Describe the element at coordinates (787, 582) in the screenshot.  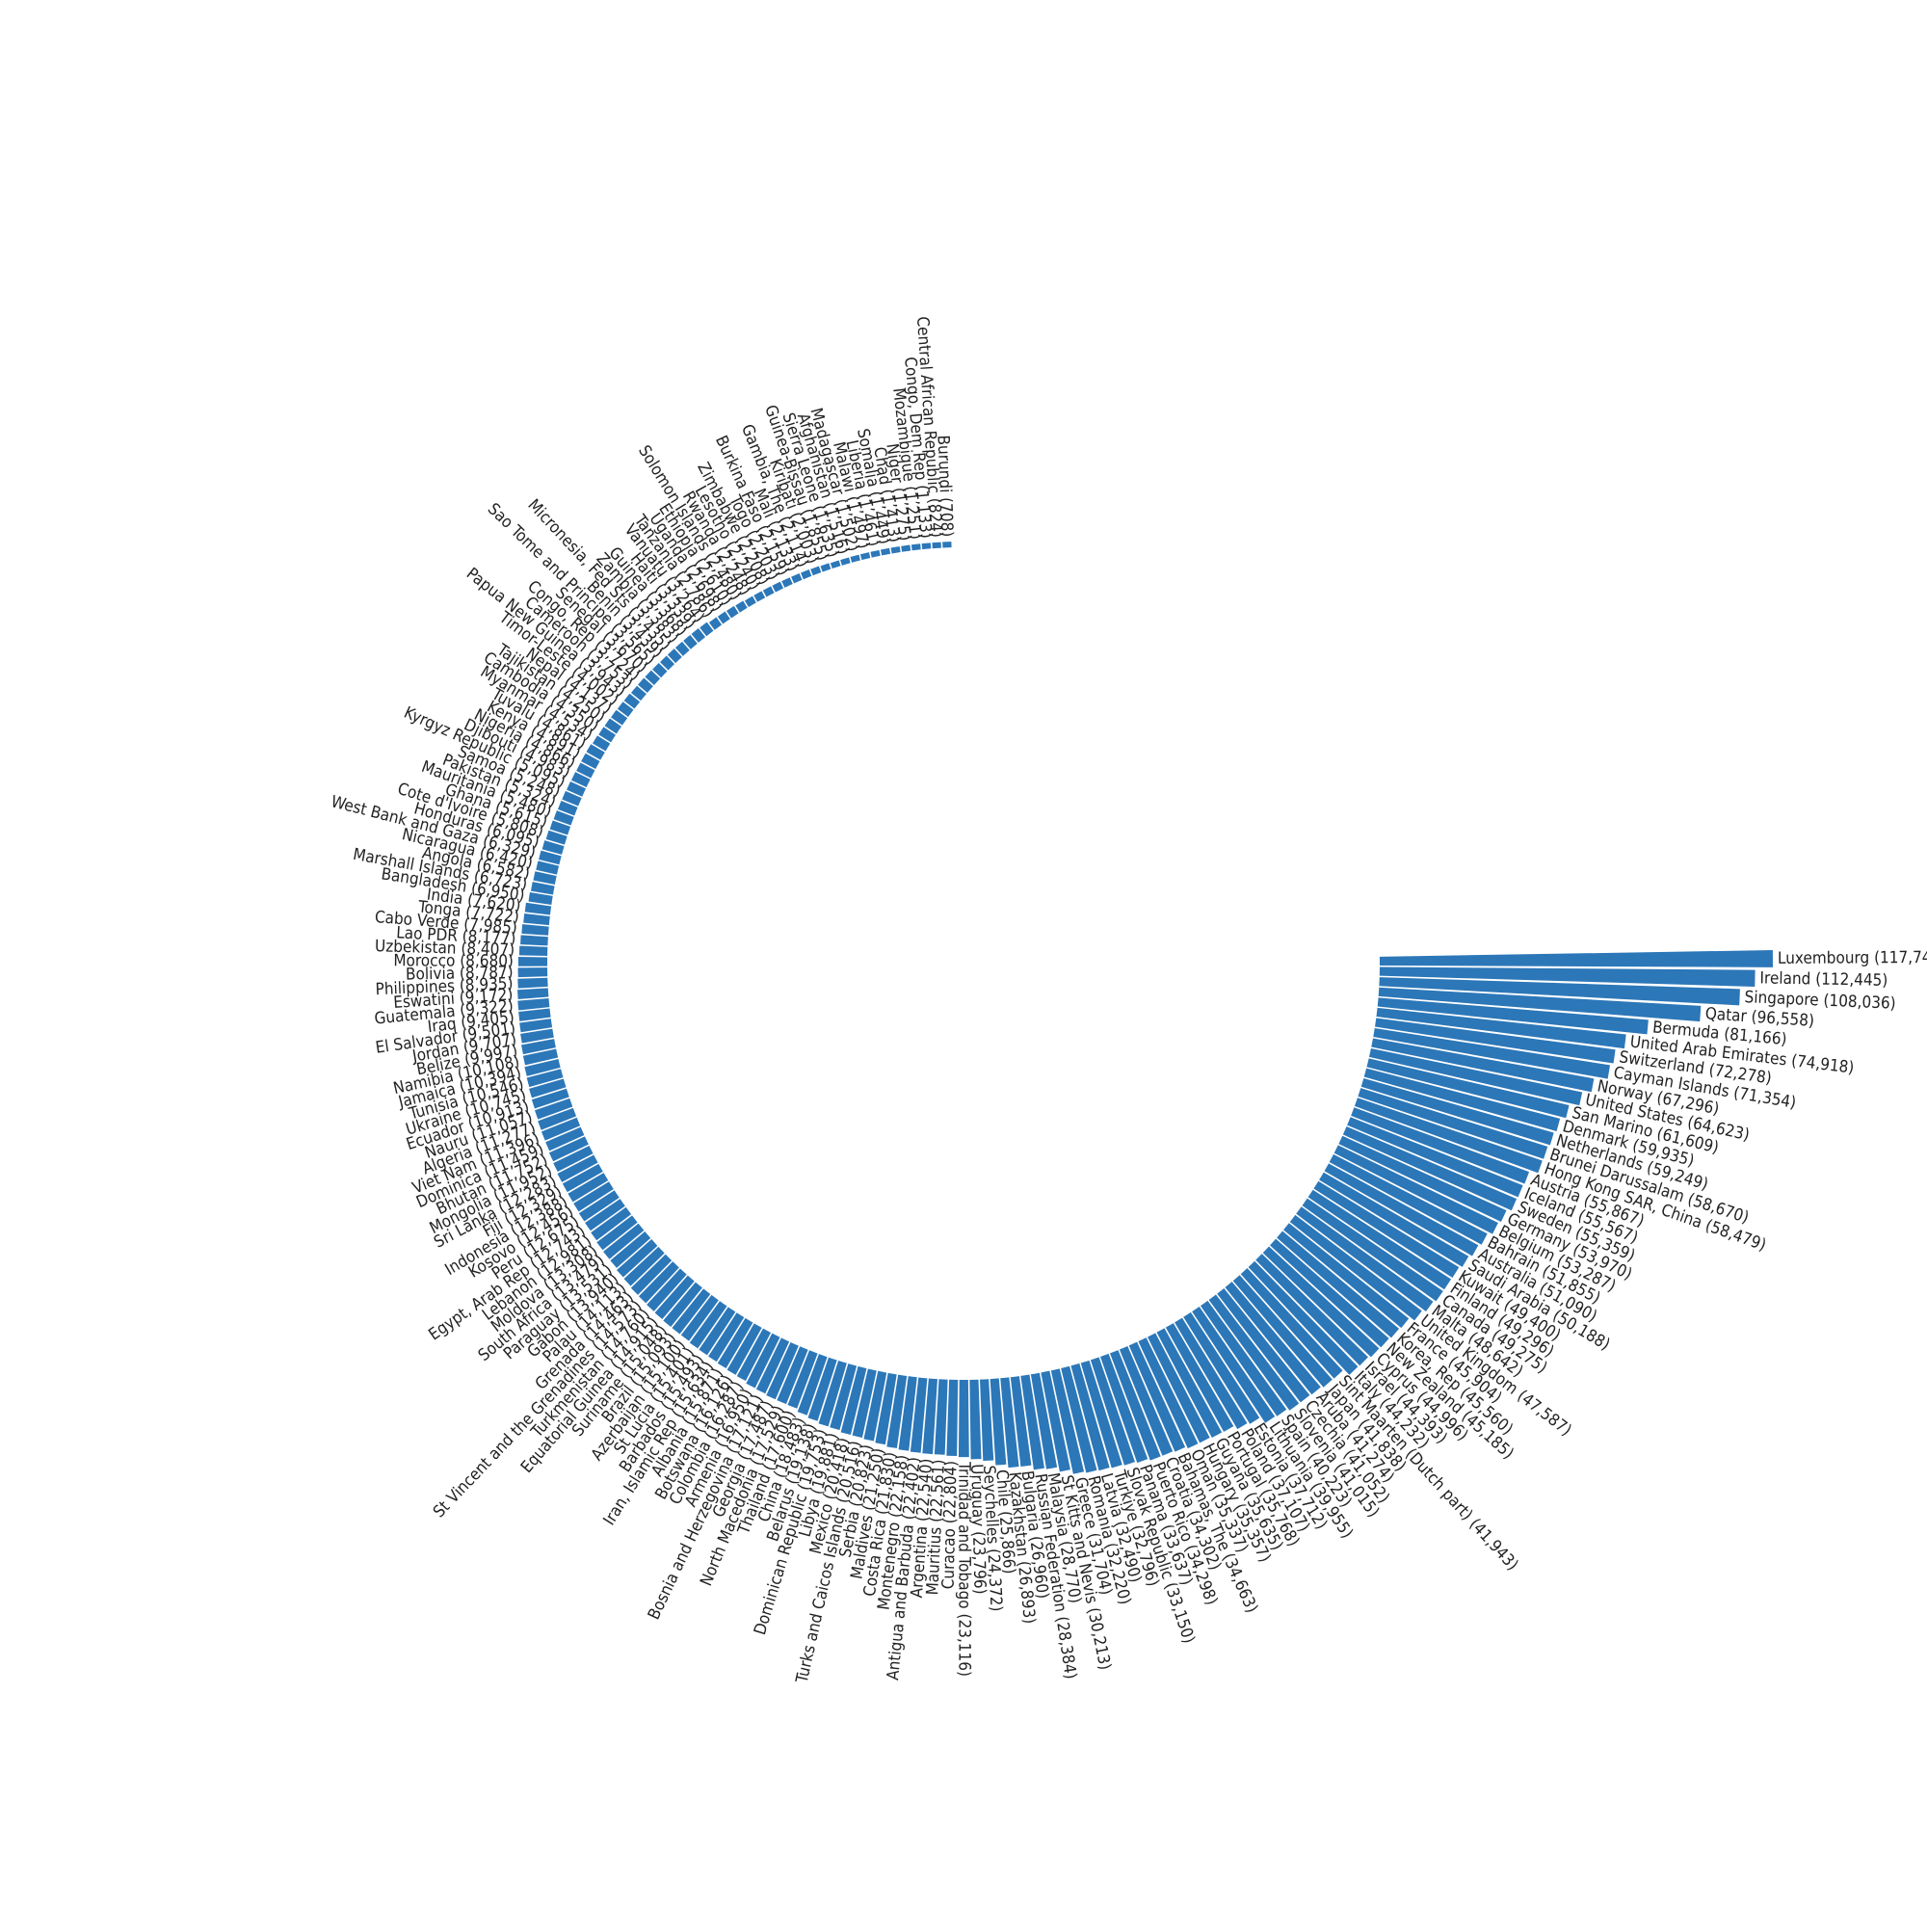
I see `bar-burkina-faso` at that location.